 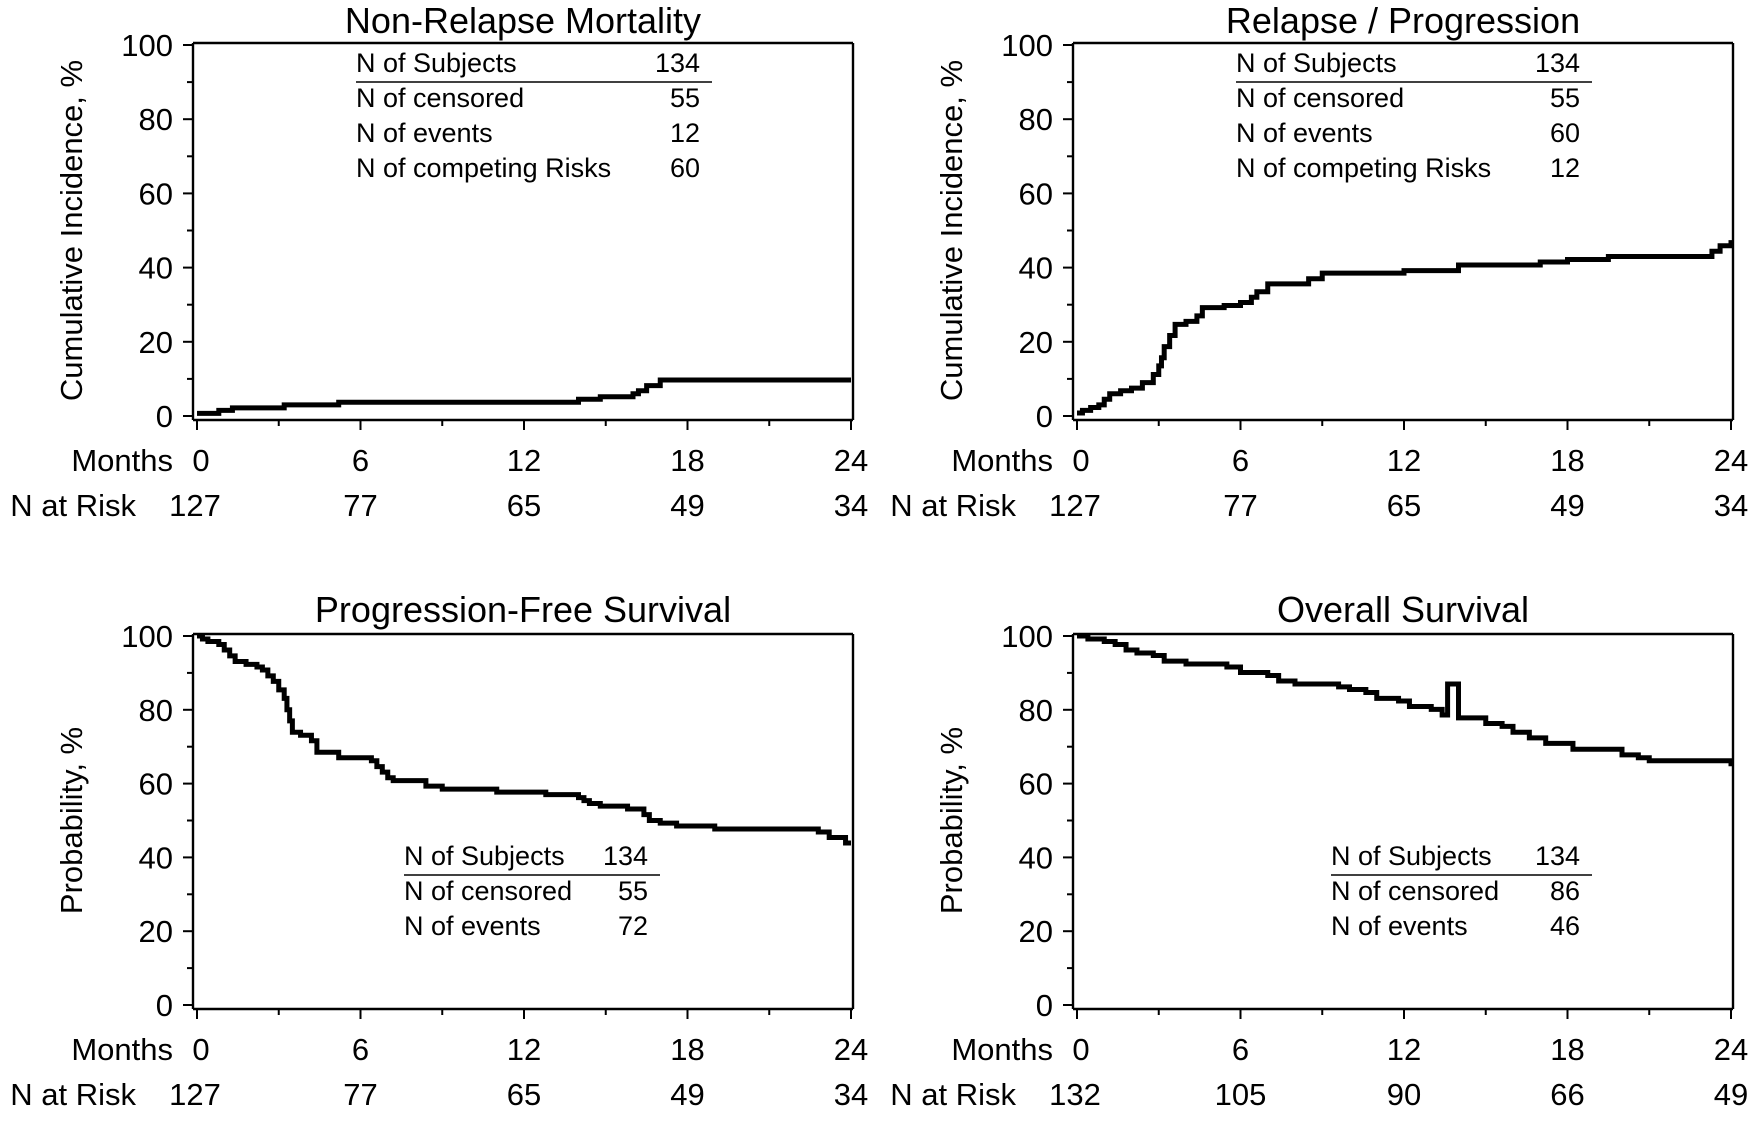 What do you see at coordinates (1567, 1094) in the screenshot?
I see `at-risk-value: 66` at bounding box center [1567, 1094].